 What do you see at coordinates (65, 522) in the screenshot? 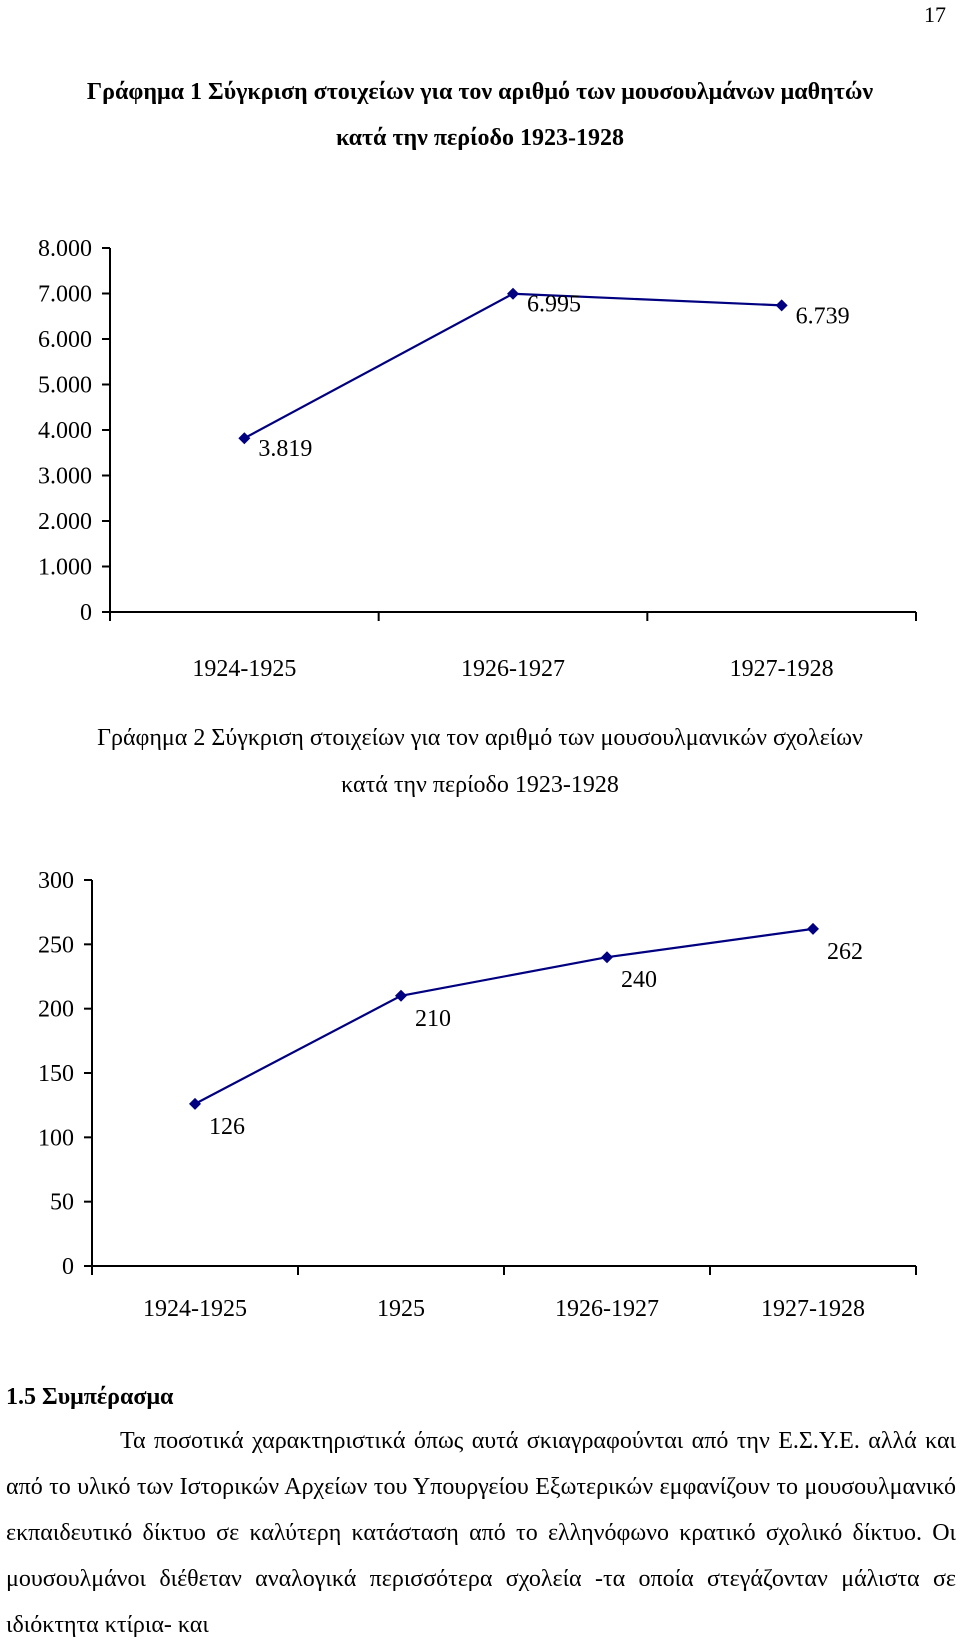
I see `y-tick-label: 2.000` at bounding box center [65, 522].